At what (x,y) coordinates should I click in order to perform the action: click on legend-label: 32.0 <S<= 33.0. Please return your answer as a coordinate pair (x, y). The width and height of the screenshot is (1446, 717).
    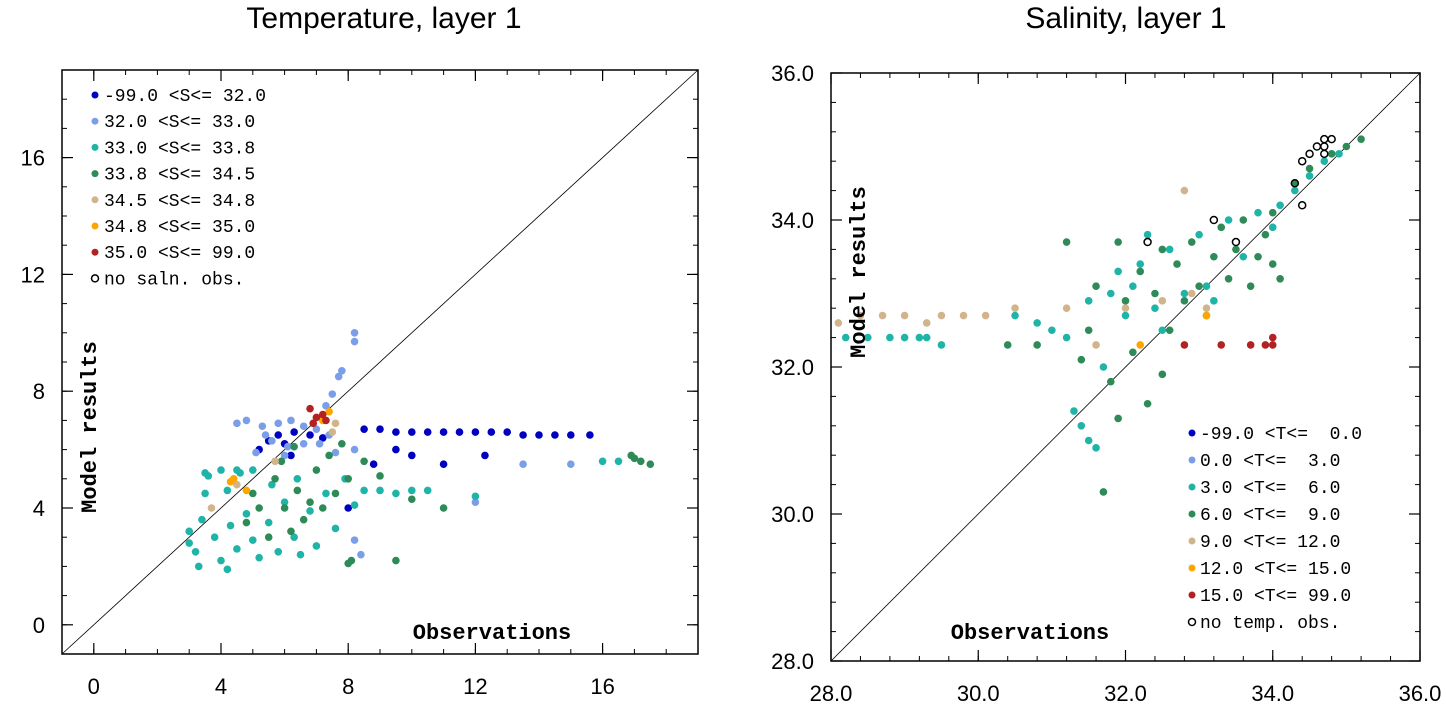
    Looking at the image, I should click on (179, 123).